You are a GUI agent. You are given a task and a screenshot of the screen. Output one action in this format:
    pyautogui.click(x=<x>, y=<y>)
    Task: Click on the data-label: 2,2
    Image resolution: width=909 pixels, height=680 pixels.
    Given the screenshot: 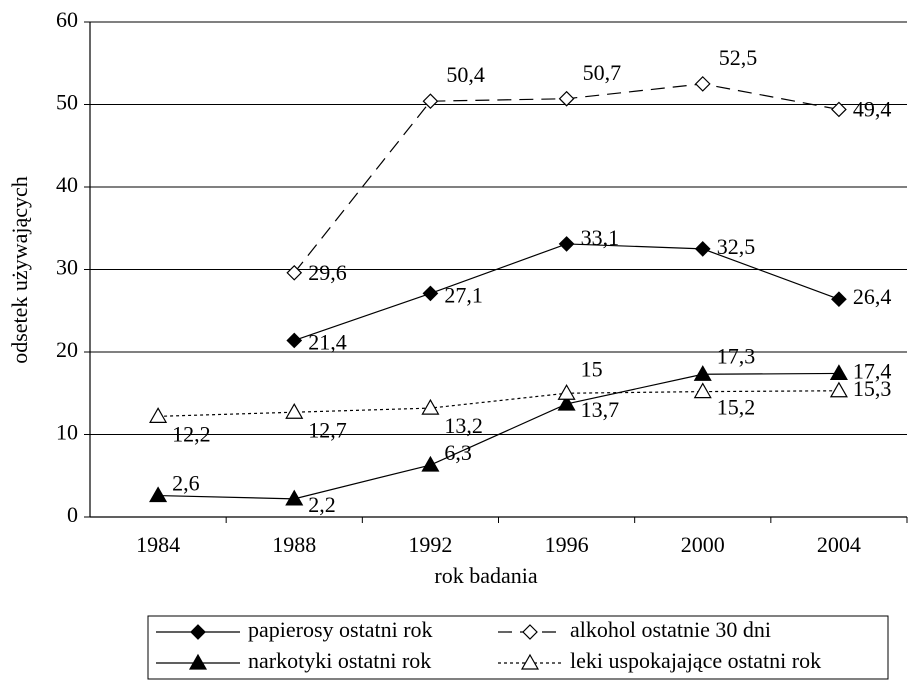 What is the action you would take?
    pyautogui.click(x=322, y=504)
    